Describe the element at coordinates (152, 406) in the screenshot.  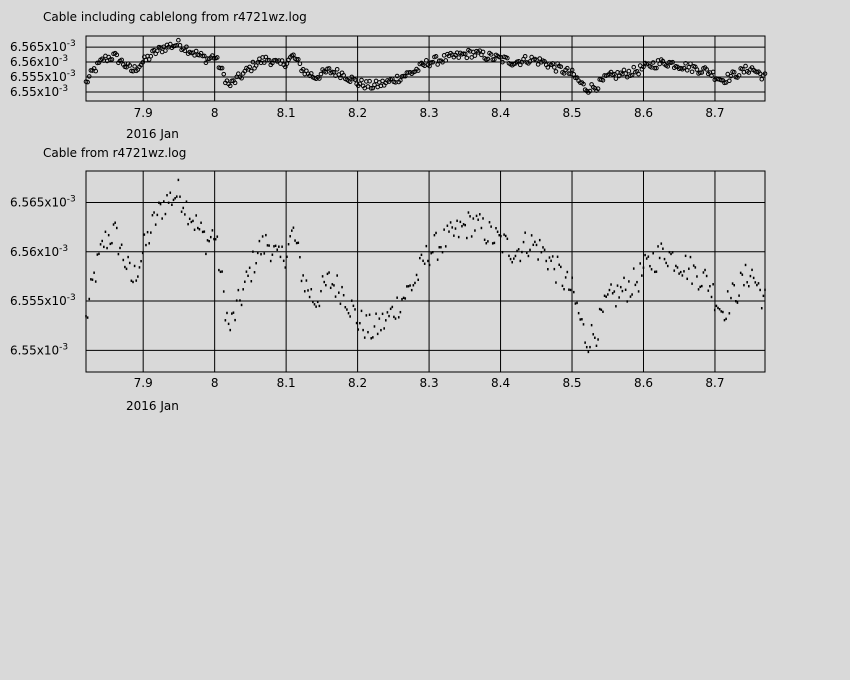
I see `date-label: 2016 Jan` at that location.